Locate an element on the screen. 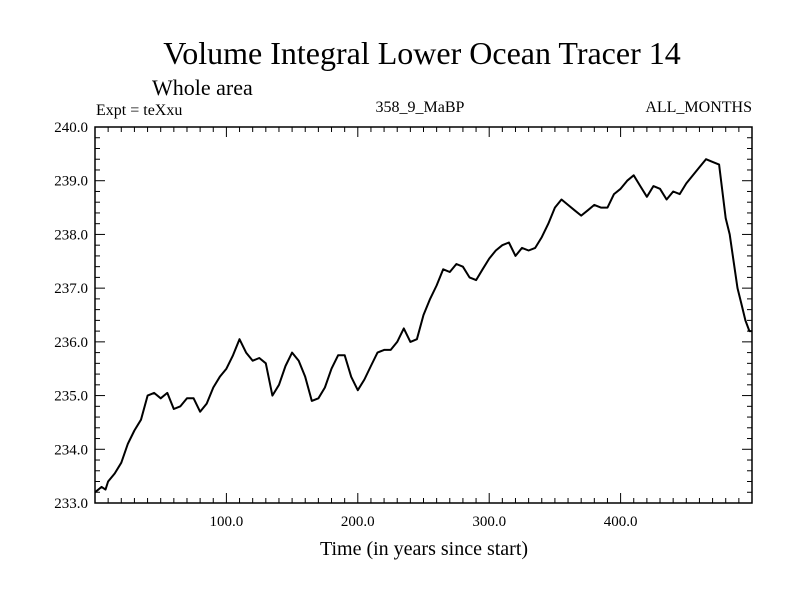  y-tick-label: 240.0 is located at coordinates (71, 128).